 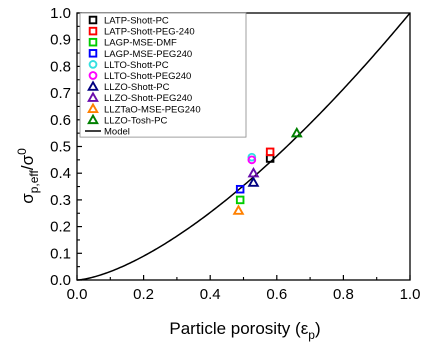 What do you see at coordinates (60, 280) in the screenshot?
I see `y-tick-label: 0.0` at bounding box center [60, 280].